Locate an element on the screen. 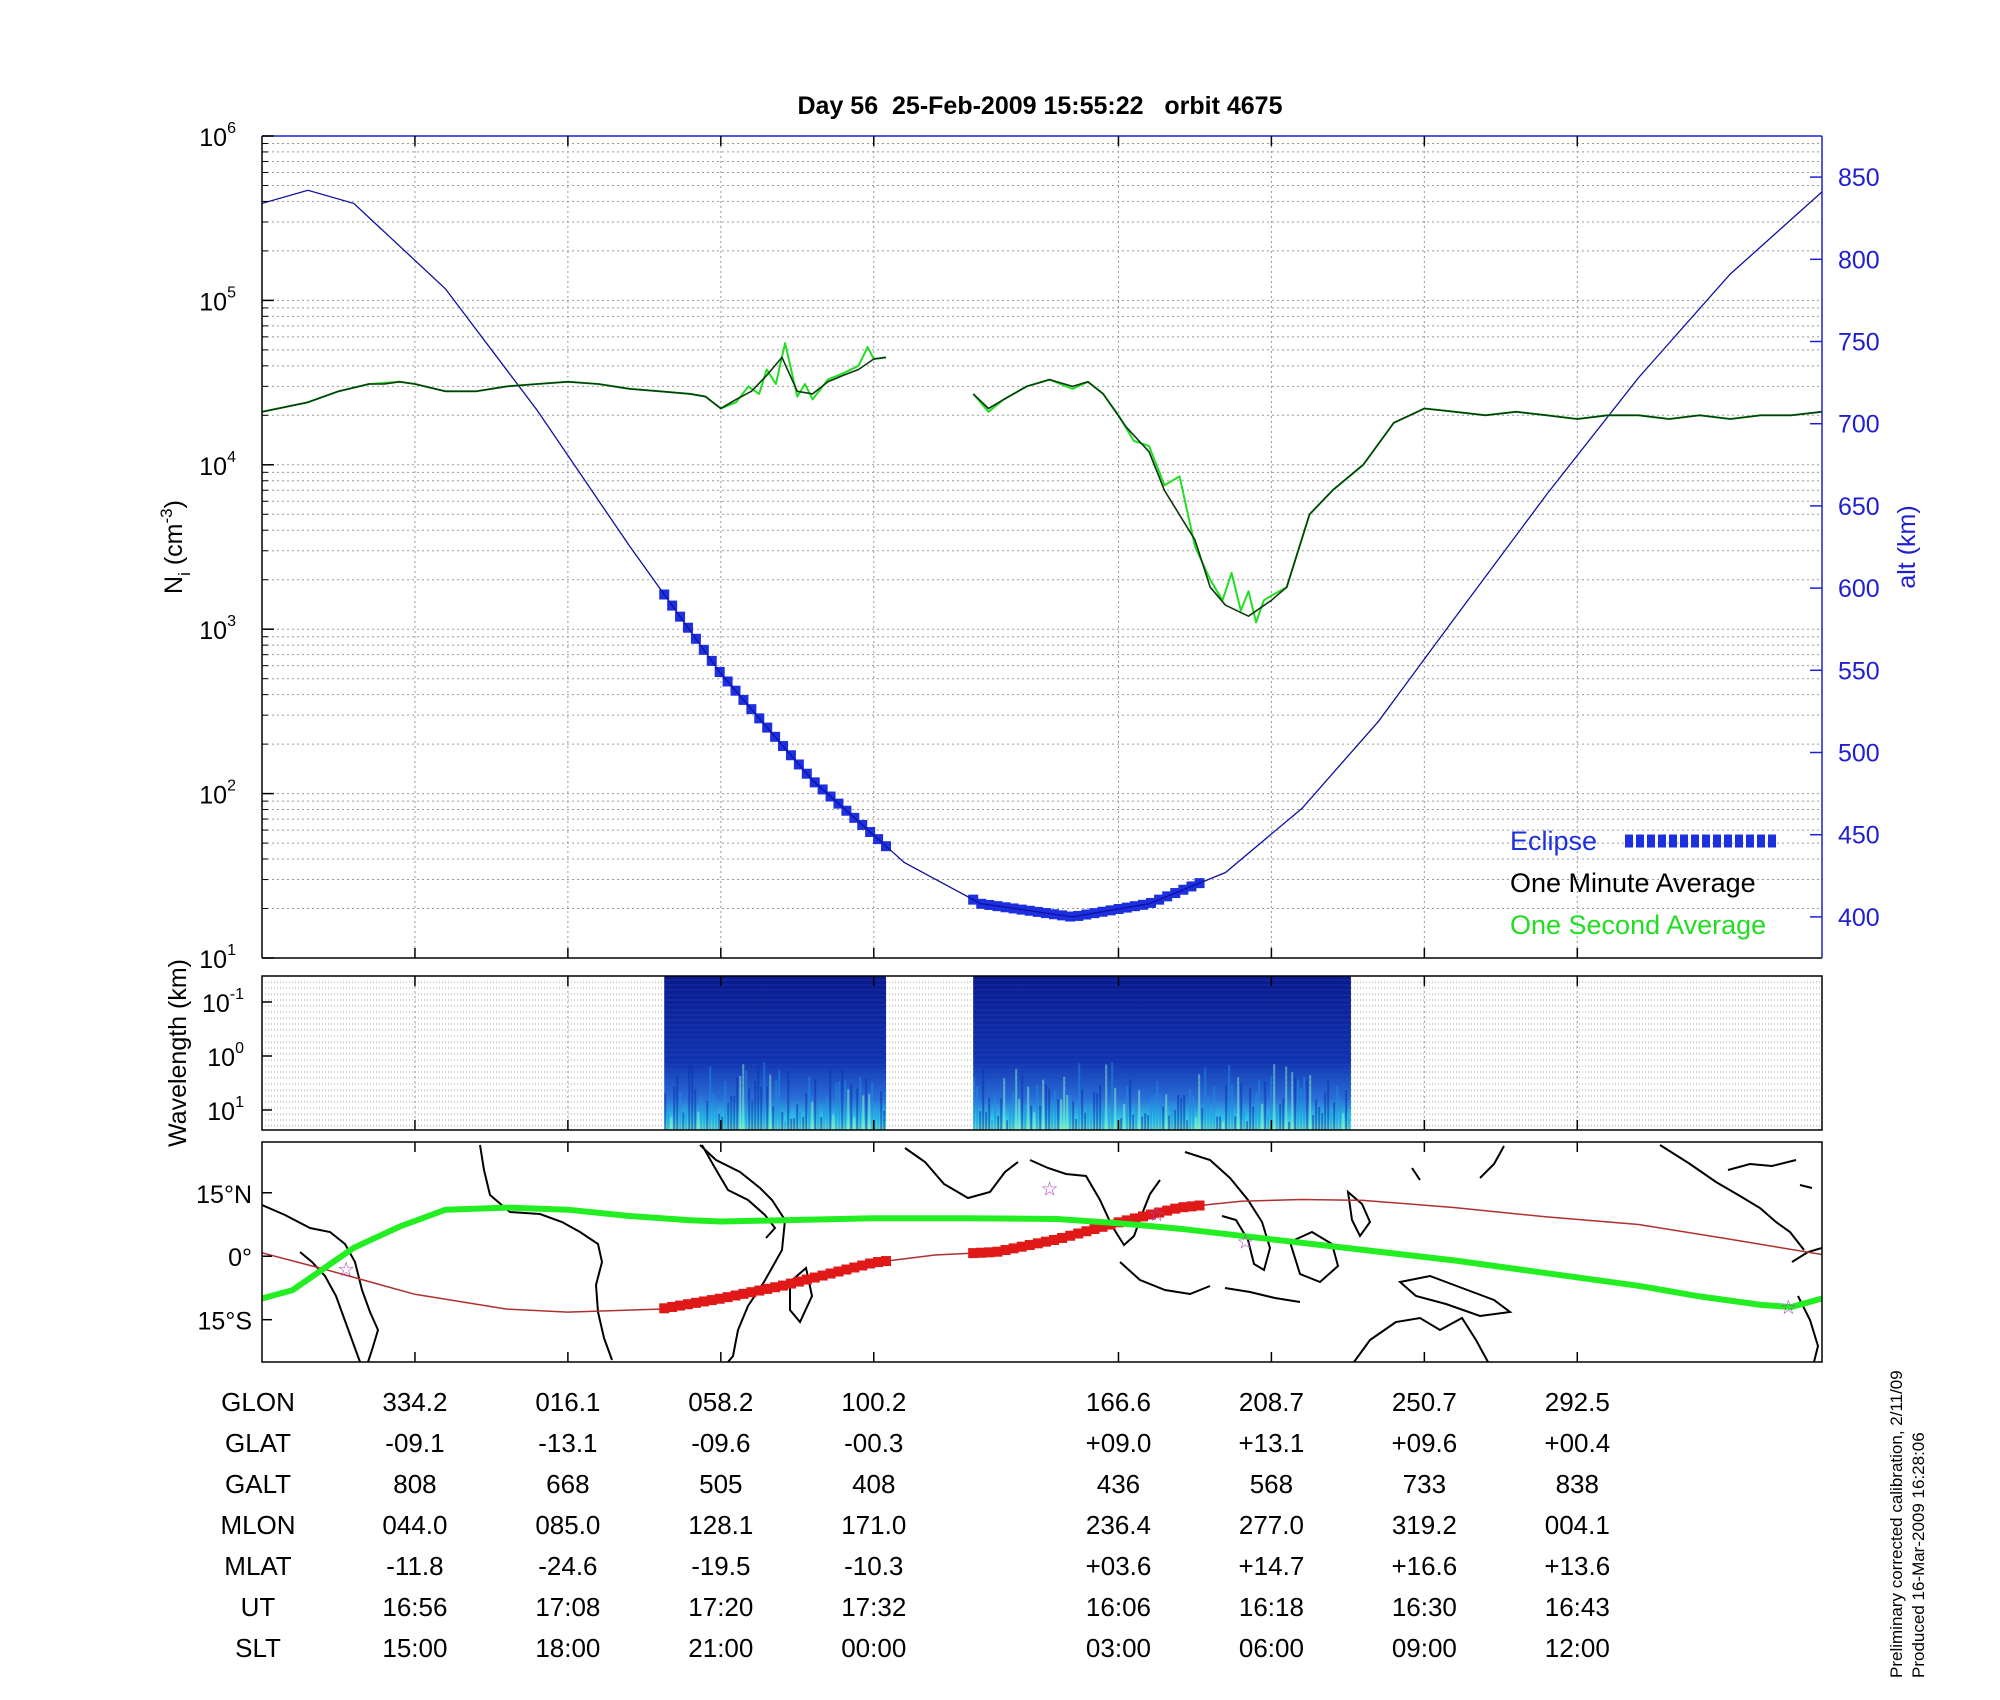 The width and height of the screenshot is (2000, 1700). ephemeris-cell: 236.4 is located at coordinates (1118, 1525).